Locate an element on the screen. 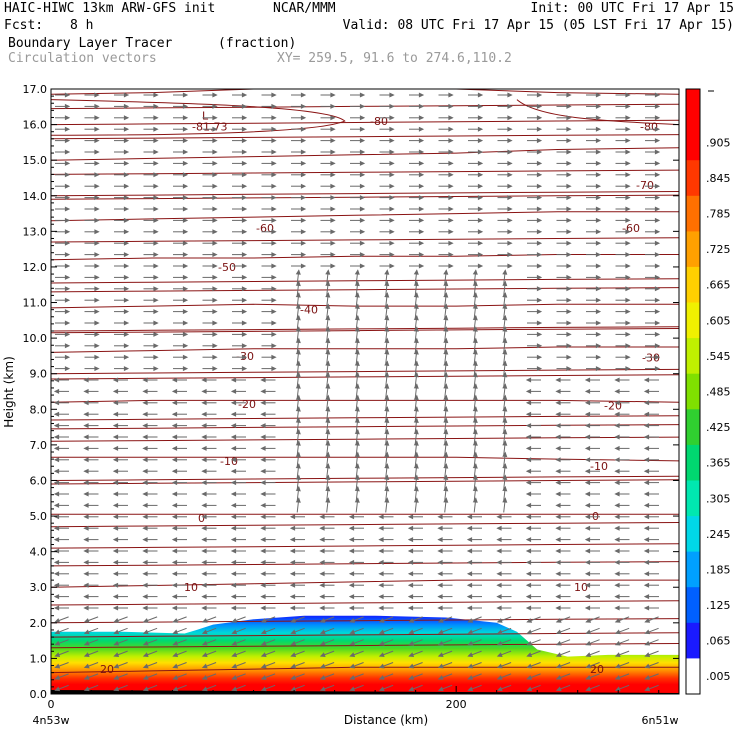 This screenshot has width=740, height=740. contour-label: -70 is located at coordinates (645, 185).